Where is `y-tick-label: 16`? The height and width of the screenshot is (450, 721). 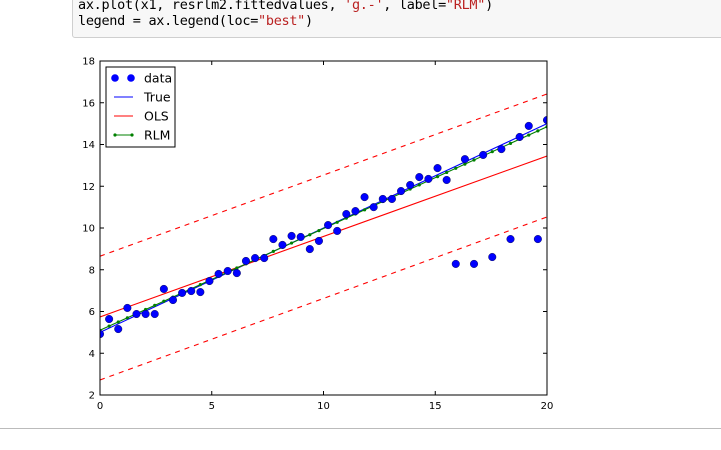 y-tick-label: 16 is located at coordinates (88, 103).